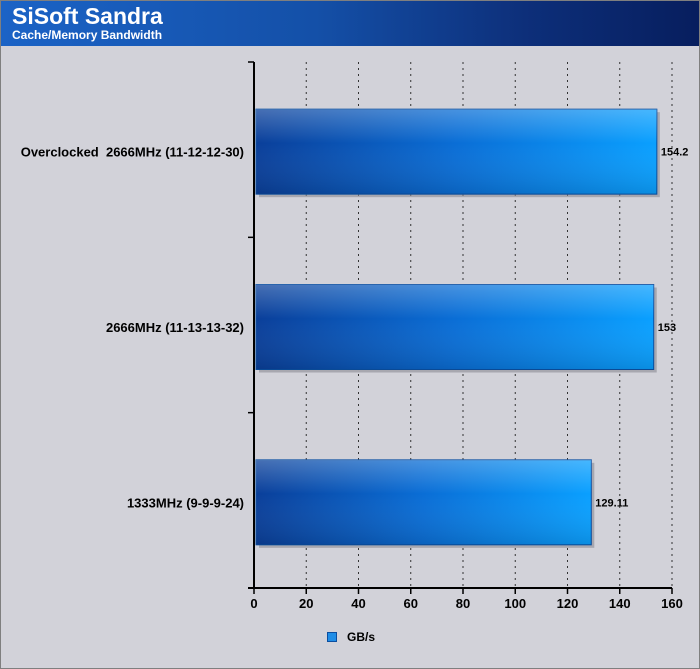 The image size is (700, 669). I want to click on x-tick-label-120: 120, so click(568, 603).